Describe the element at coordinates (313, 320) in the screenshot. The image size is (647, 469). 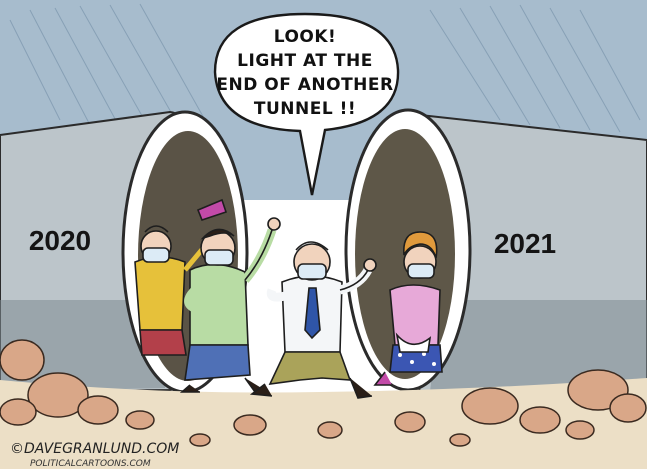
I see `character-white-shirt` at that location.